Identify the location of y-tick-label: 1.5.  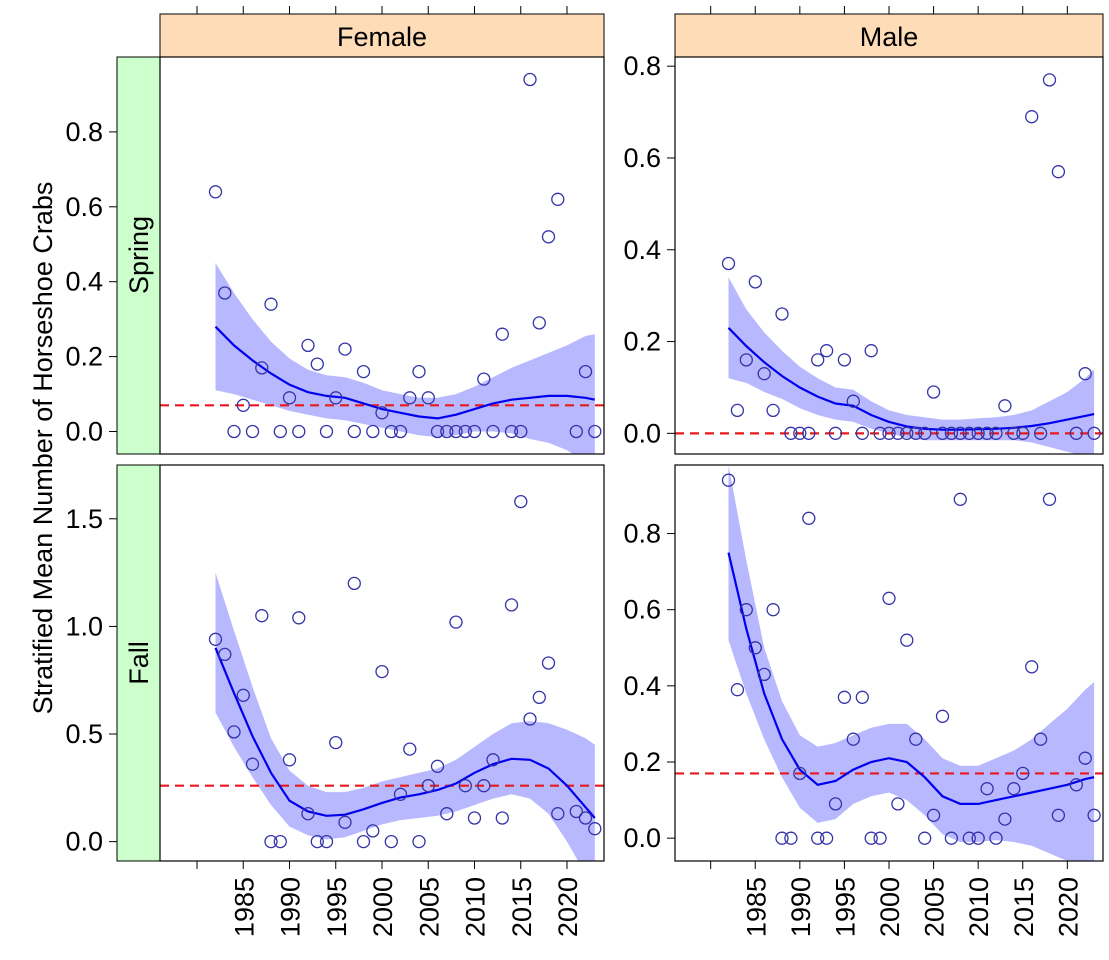
(84, 519).